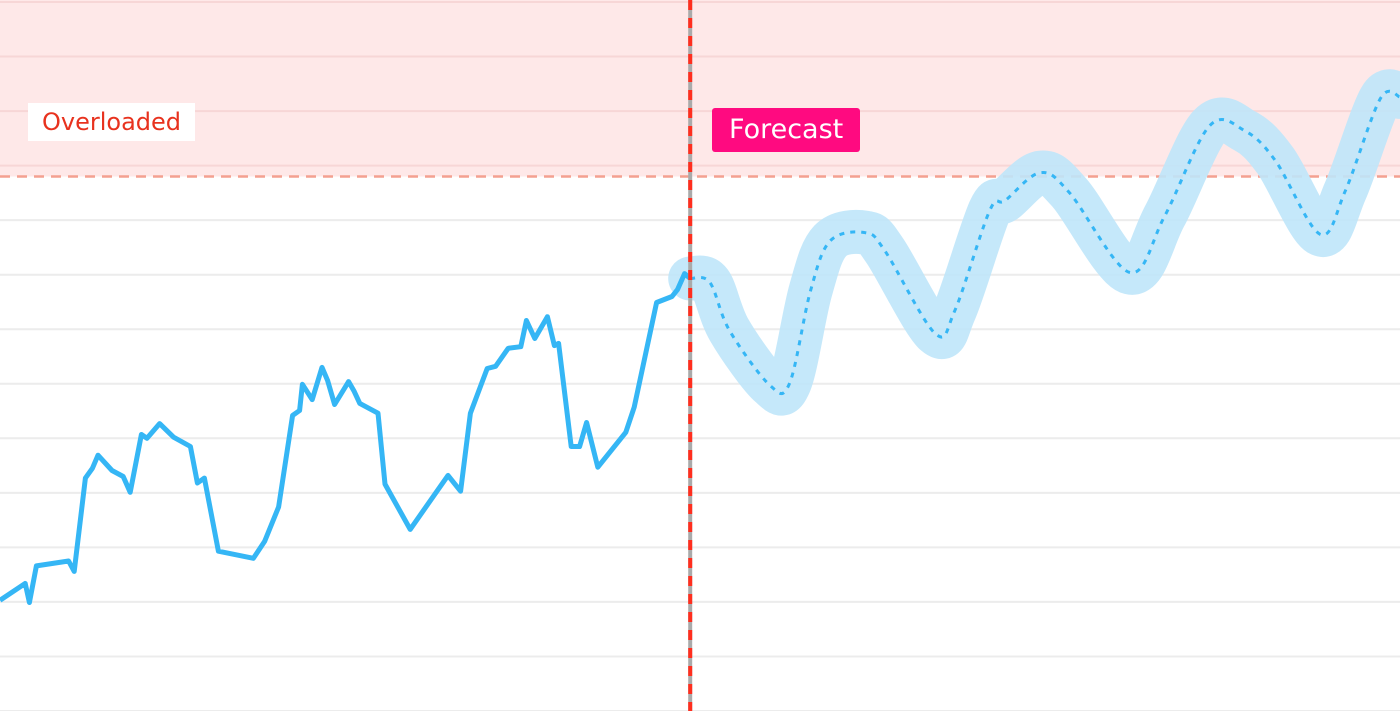 The height and width of the screenshot is (711, 1400). I want to click on forecast-badge: Forecast, so click(786, 130).